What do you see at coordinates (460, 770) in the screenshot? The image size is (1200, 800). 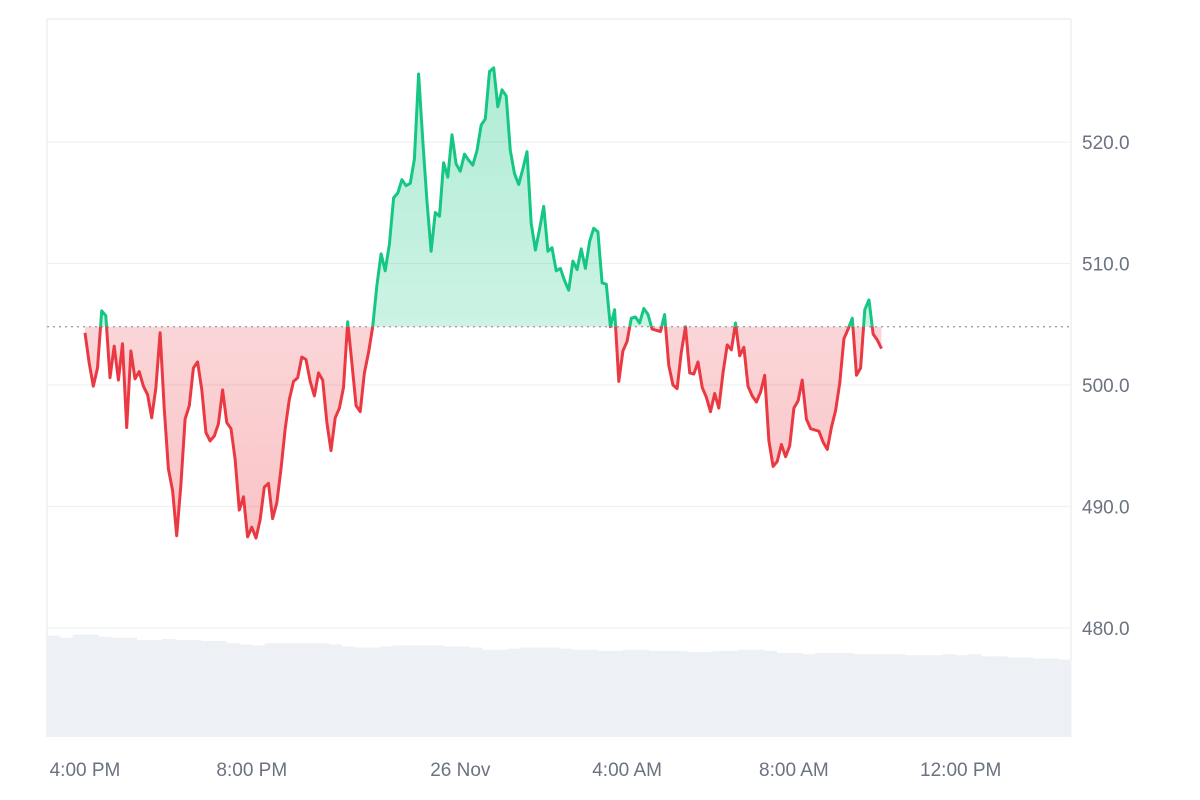 I see `x-tick-label: 26 Nov` at bounding box center [460, 770].